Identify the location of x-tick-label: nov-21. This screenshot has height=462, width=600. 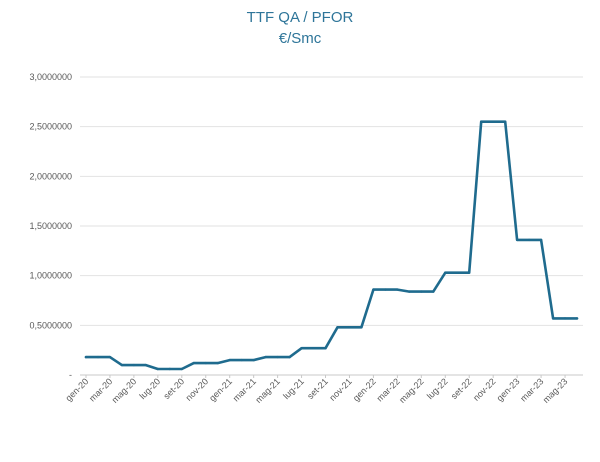
(340, 389).